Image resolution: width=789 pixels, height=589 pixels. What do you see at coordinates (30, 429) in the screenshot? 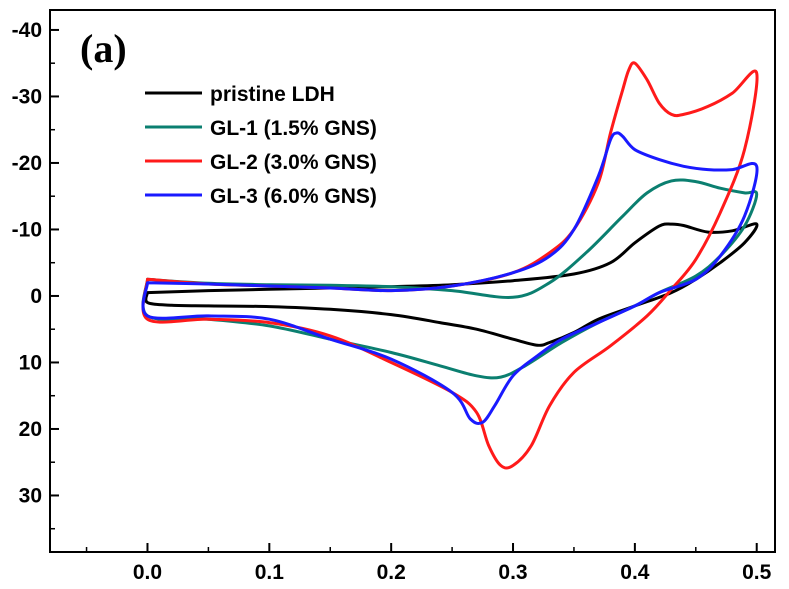
I see `y-tick-label: 20` at bounding box center [30, 429].